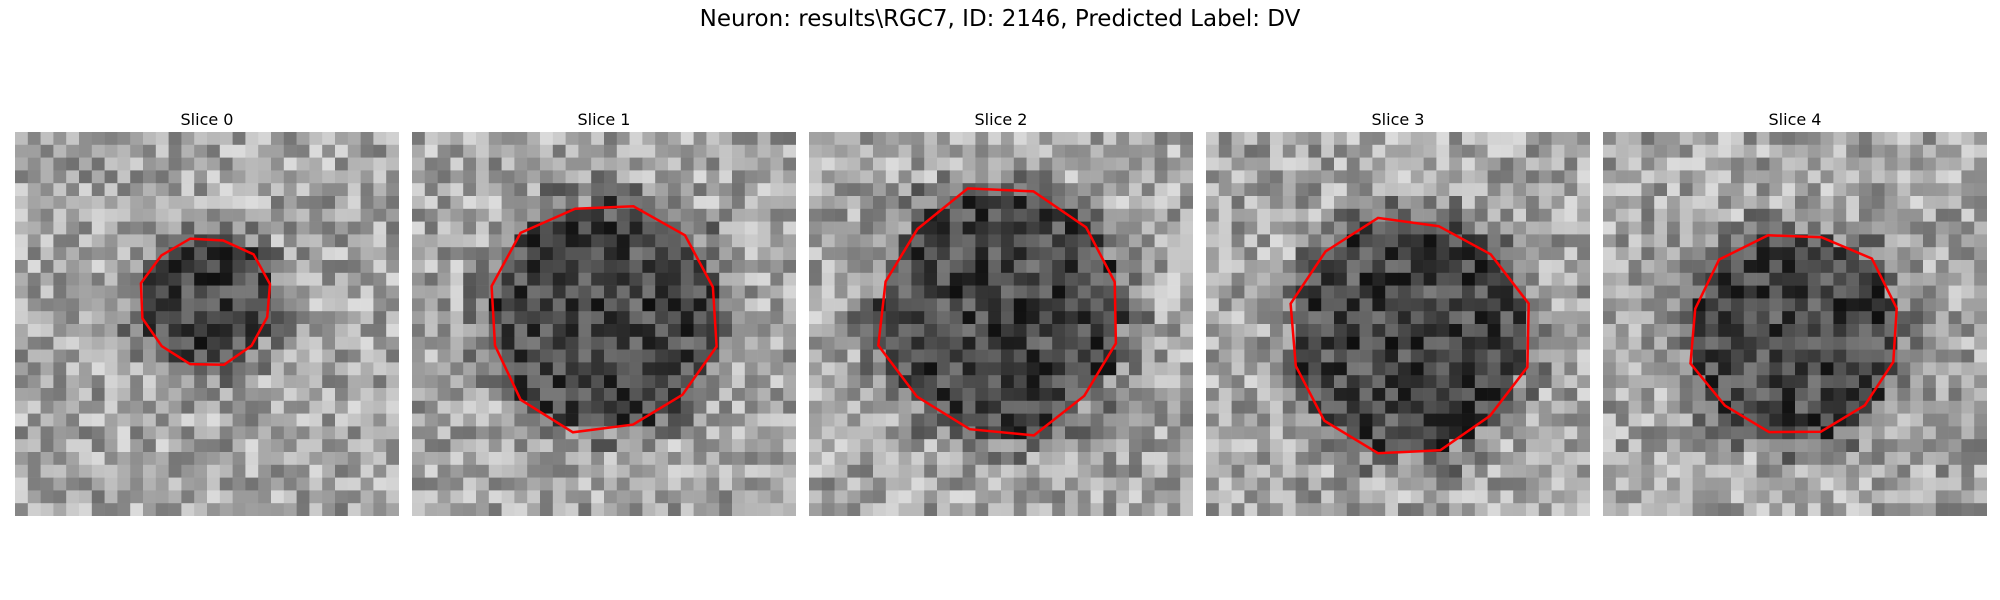 This screenshot has height=600, width=2000. I want to click on slice-panel-2: Slice 2, so click(1001, 312).